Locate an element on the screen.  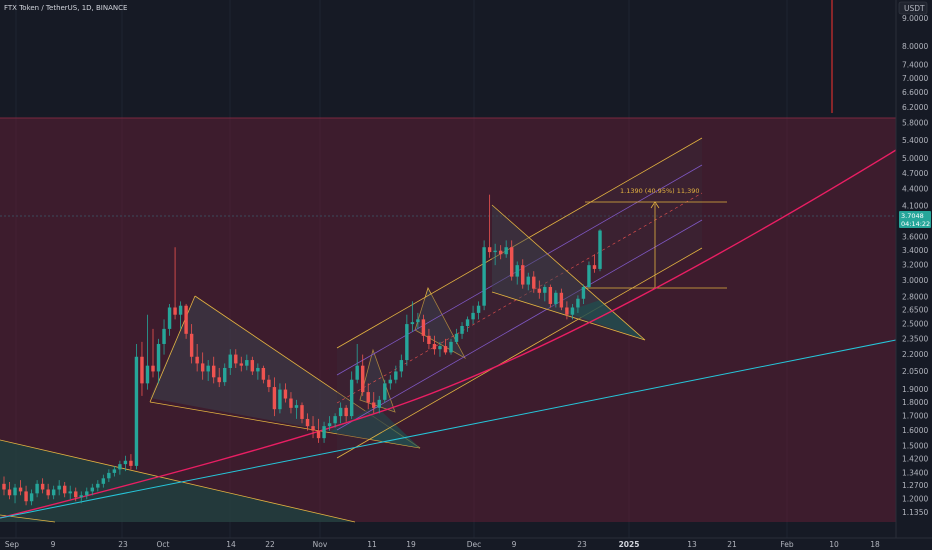
wedge-dec-upper is located at coordinates (568, 272).